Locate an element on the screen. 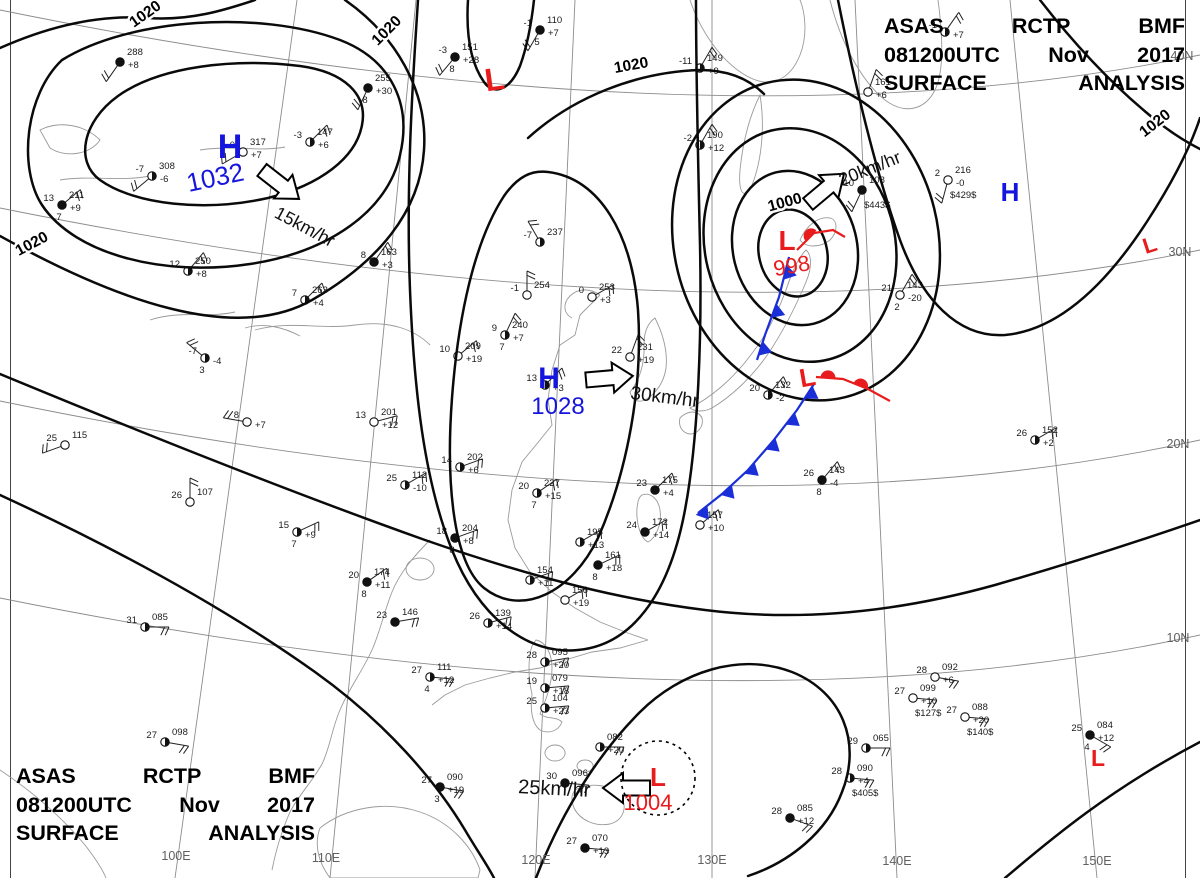 This screenshot has height=878, width=1200. station-pressure: 098 is located at coordinates (180, 732).